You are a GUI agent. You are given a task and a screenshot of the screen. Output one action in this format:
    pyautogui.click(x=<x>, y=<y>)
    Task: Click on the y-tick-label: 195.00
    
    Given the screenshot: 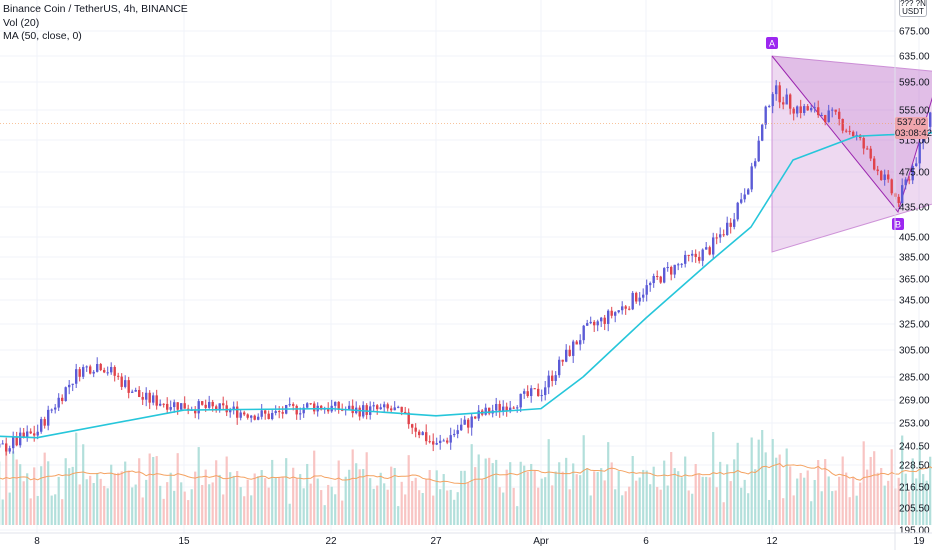 What is the action you would take?
    pyautogui.click(x=914, y=531)
    